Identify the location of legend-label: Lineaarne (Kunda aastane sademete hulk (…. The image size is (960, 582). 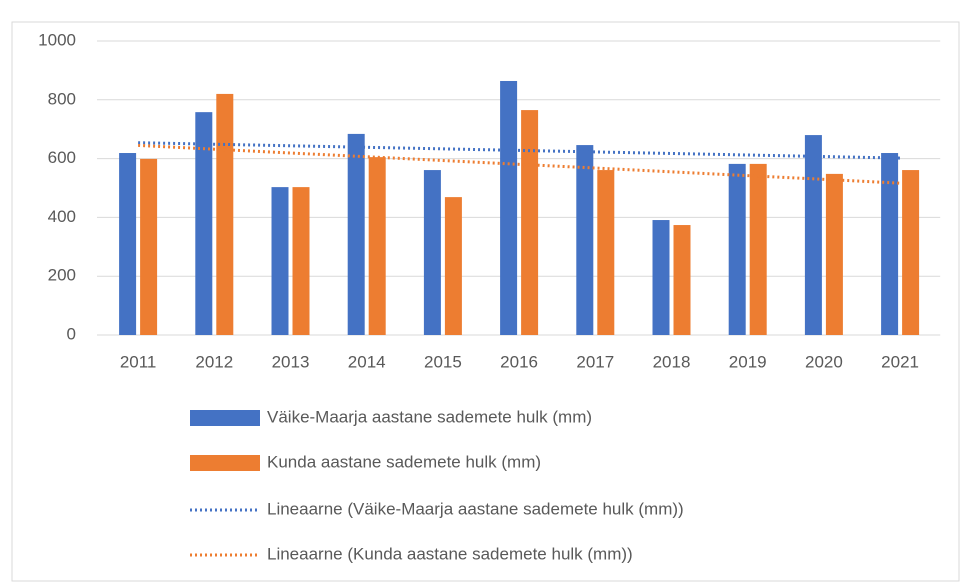
(450, 553).